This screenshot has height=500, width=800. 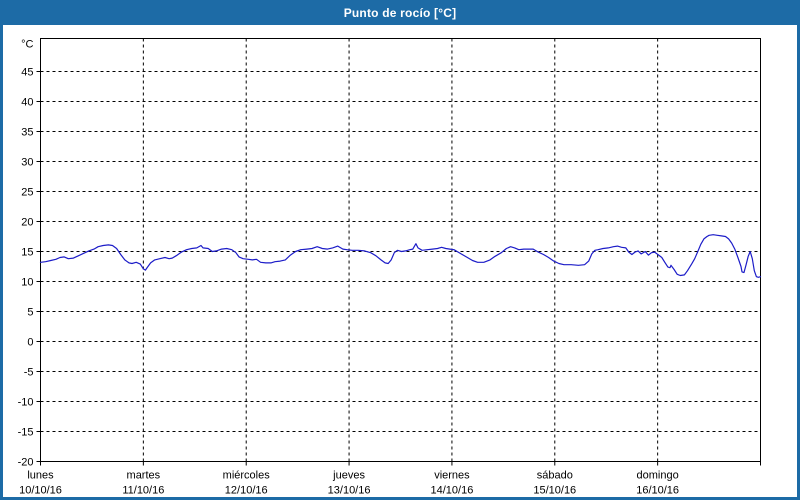 What do you see at coordinates (27, 193) in the screenshot?
I see `y-tick-label: 25` at bounding box center [27, 193].